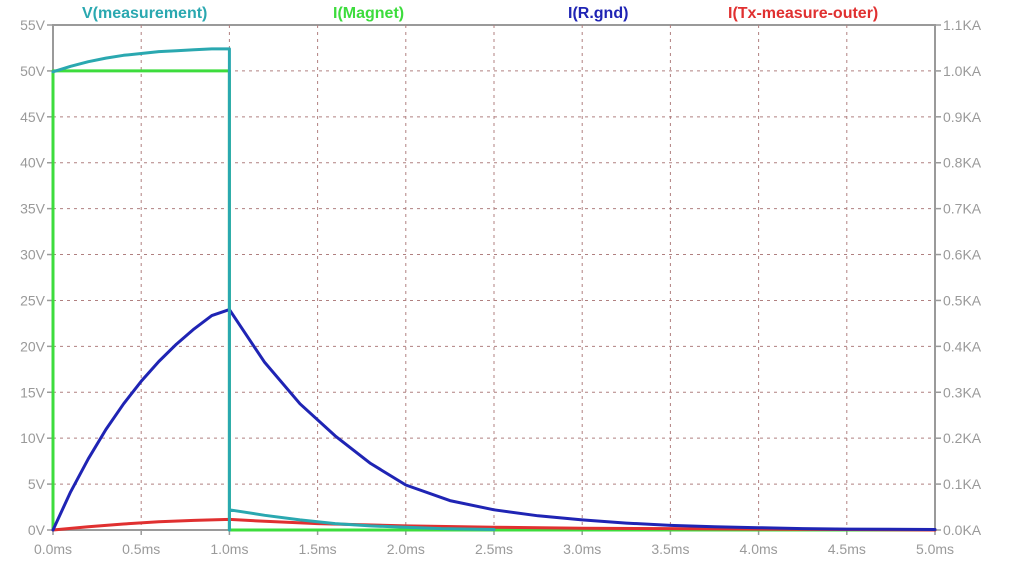  I want to click on x-tick-label: 3.0ms, so click(582, 549).